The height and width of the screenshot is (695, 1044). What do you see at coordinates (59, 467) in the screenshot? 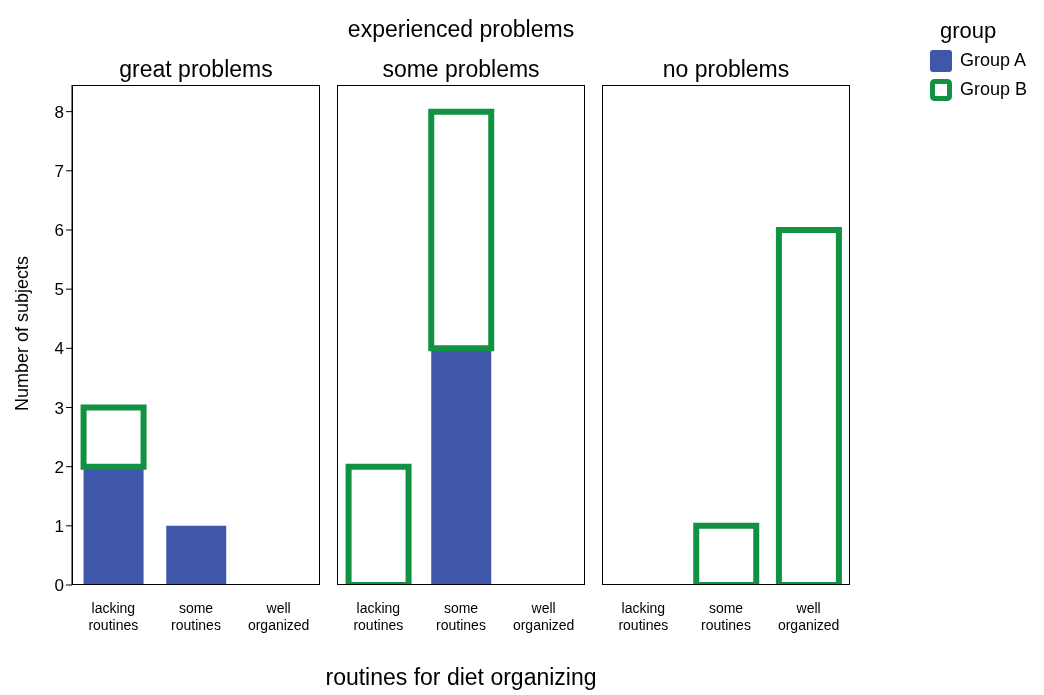
I see `y-tick-label: 2` at bounding box center [59, 467].